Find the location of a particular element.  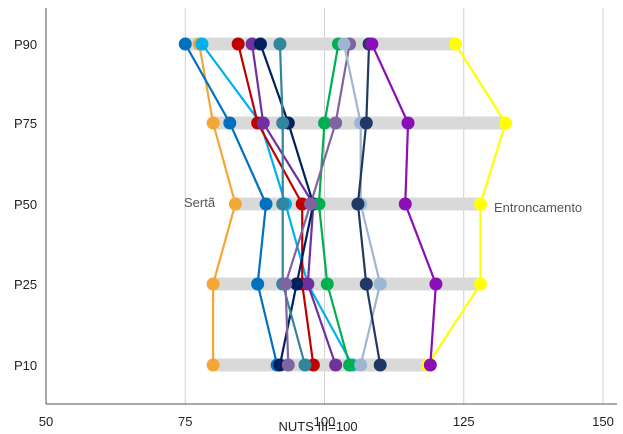

series-9-point-P10 is located at coordinates (350, 365).